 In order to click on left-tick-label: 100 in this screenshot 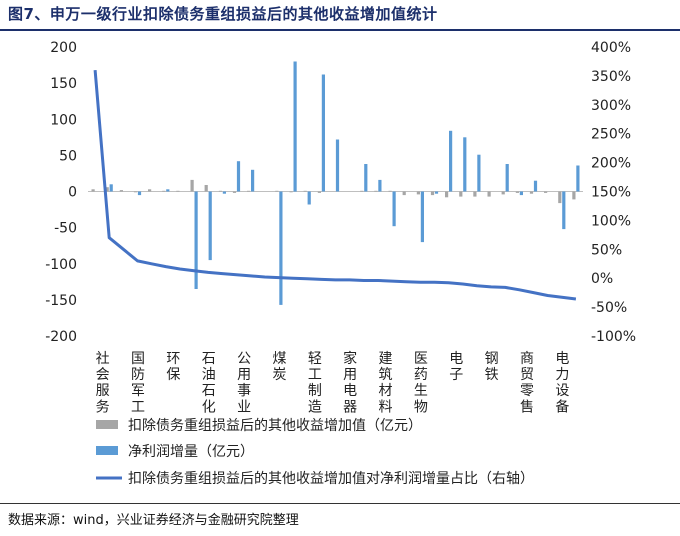, I will do `click(63, 120)`.